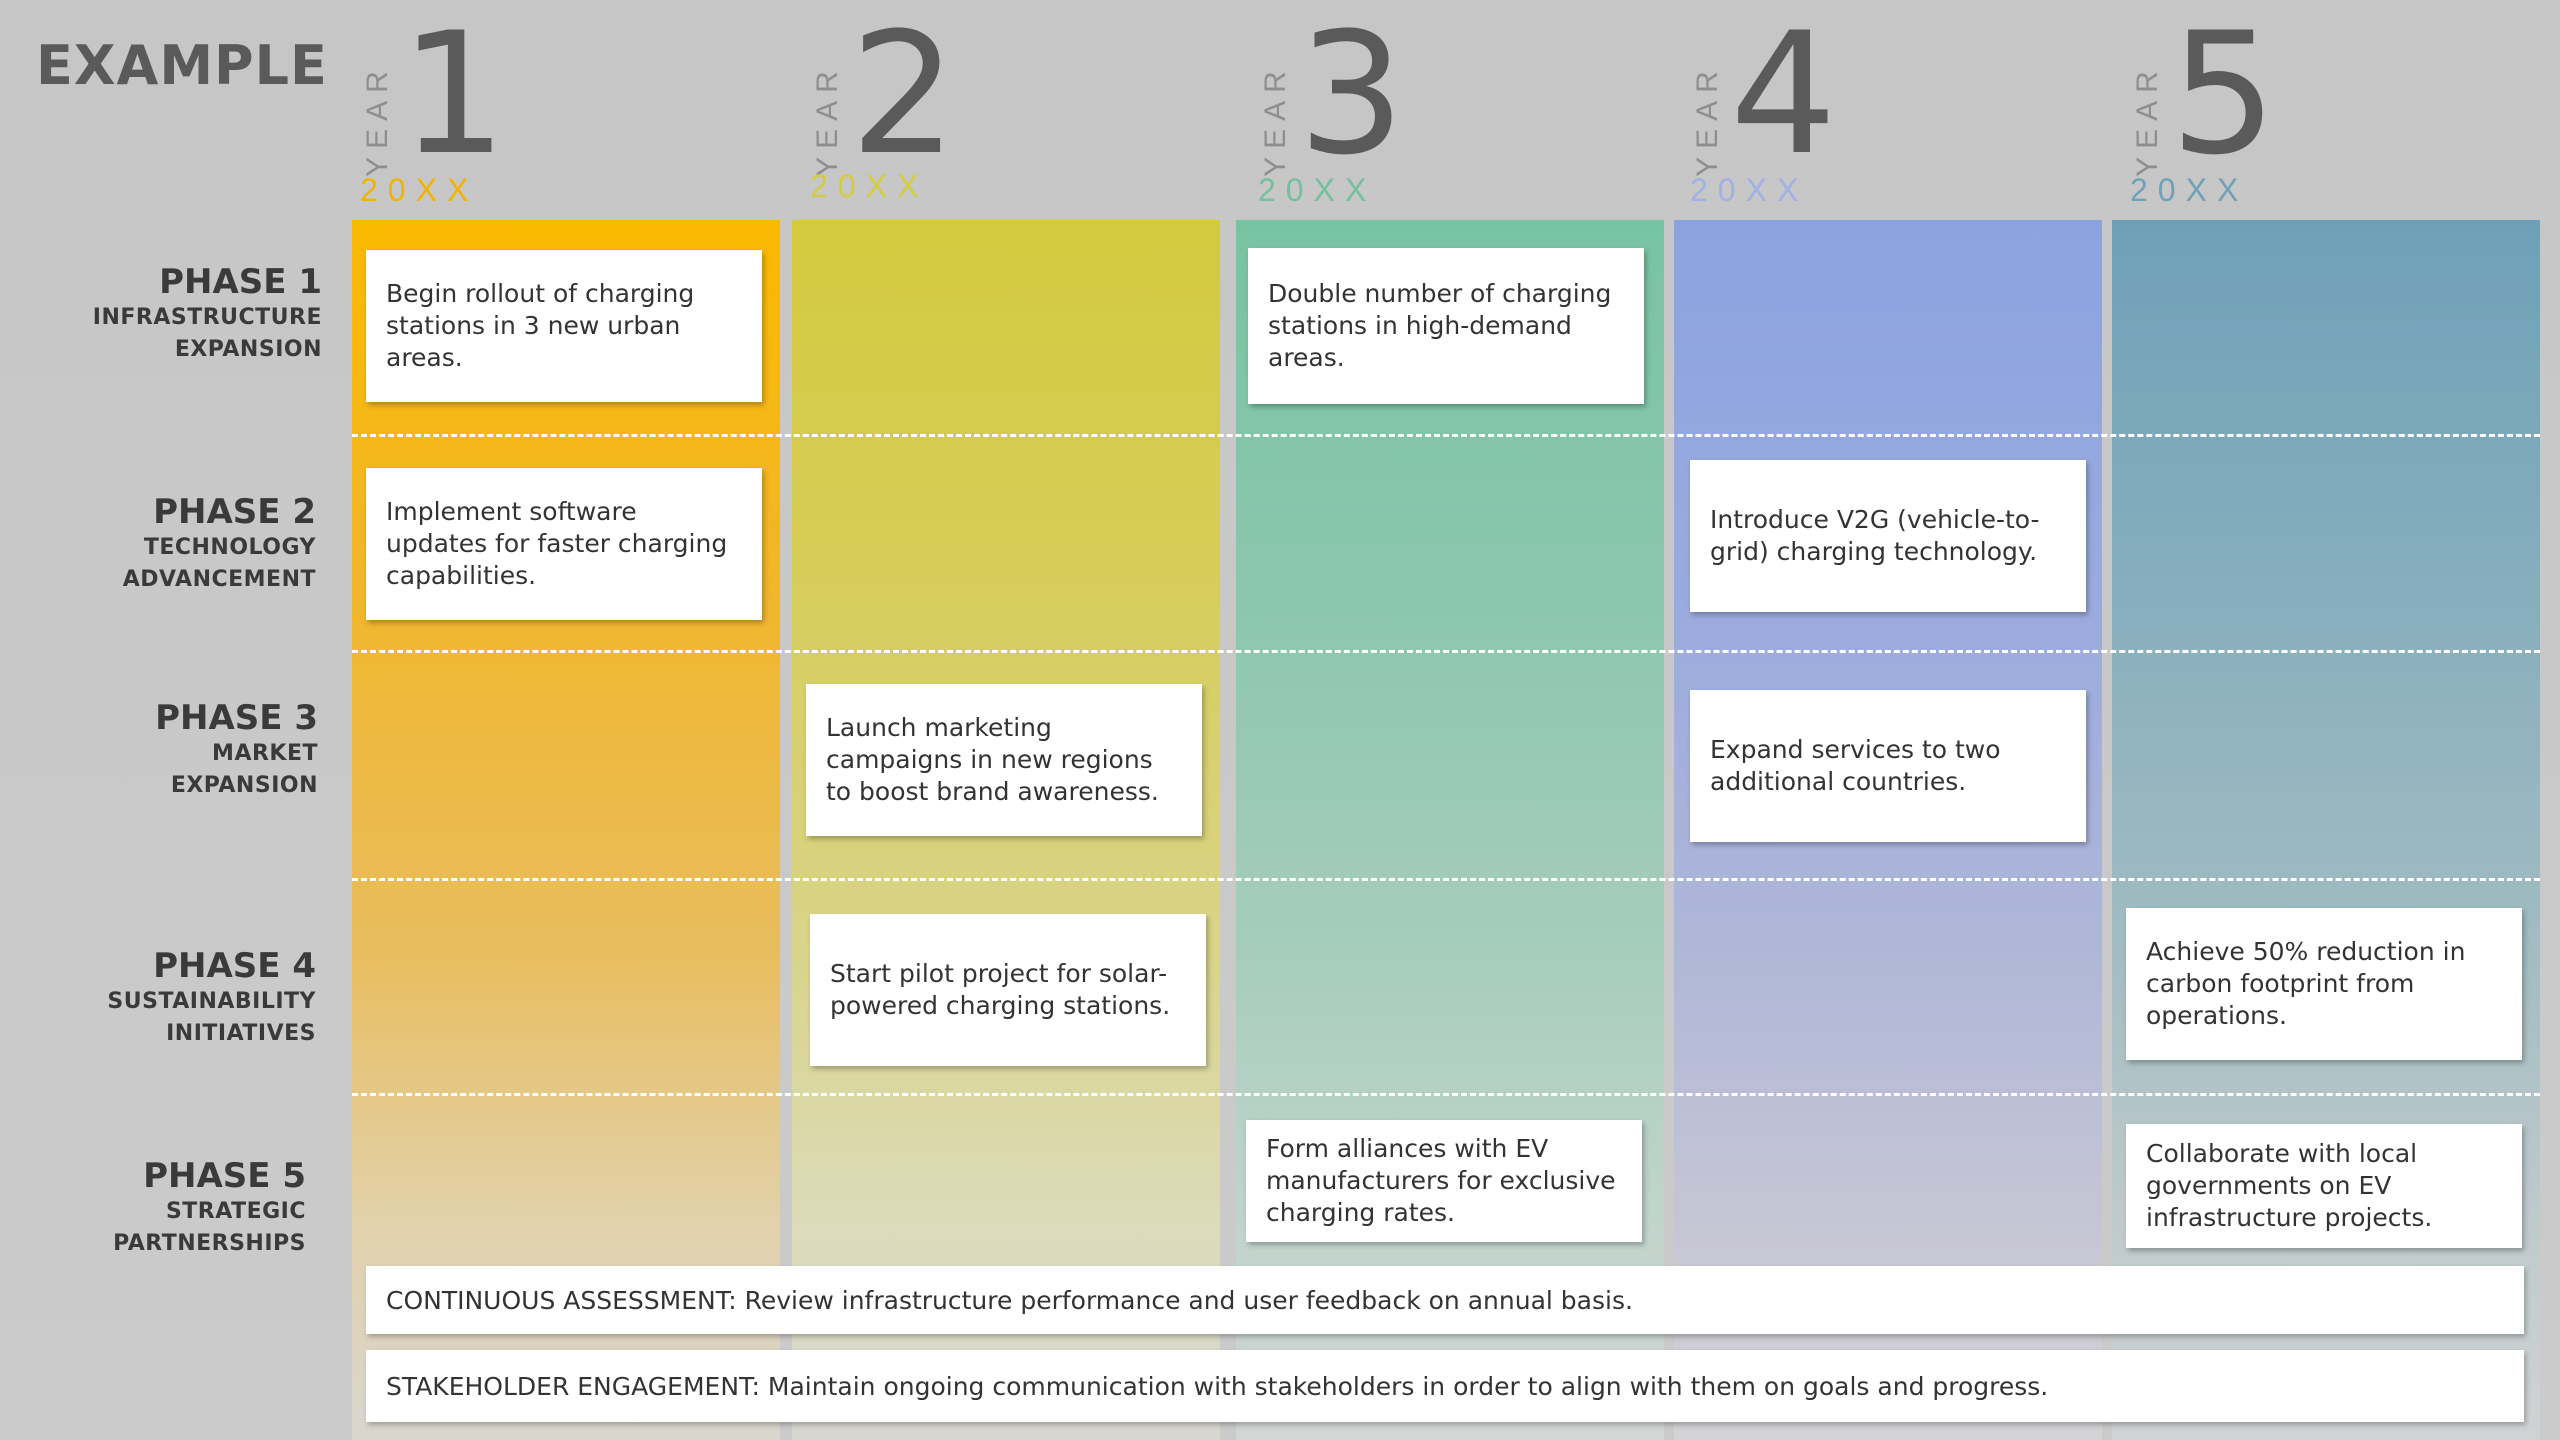 This screenshot has height=1440, width=2560. Describe the element at coordinates (1840, 110) in the screenshot. I see `year-4-header: YEAR 4 20XX` at that location.